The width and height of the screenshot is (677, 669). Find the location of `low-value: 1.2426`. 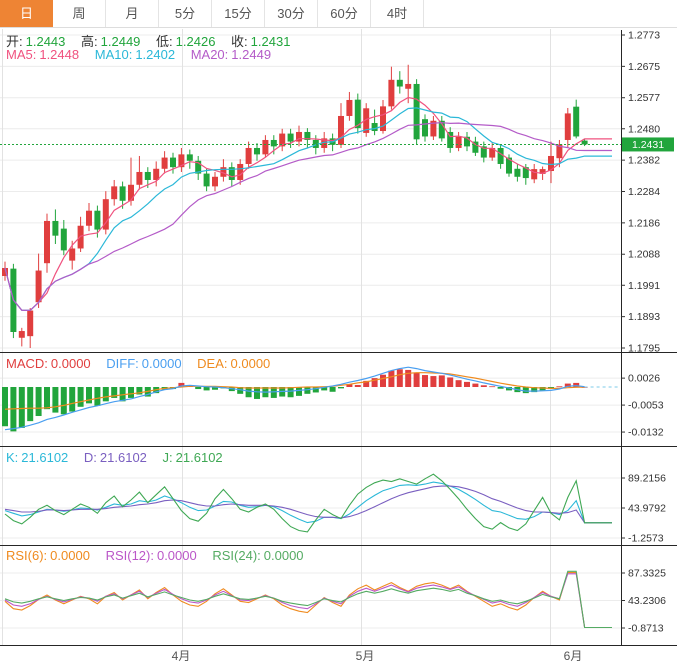

low-value: 1.2426 is located at coordinates (195, 41).